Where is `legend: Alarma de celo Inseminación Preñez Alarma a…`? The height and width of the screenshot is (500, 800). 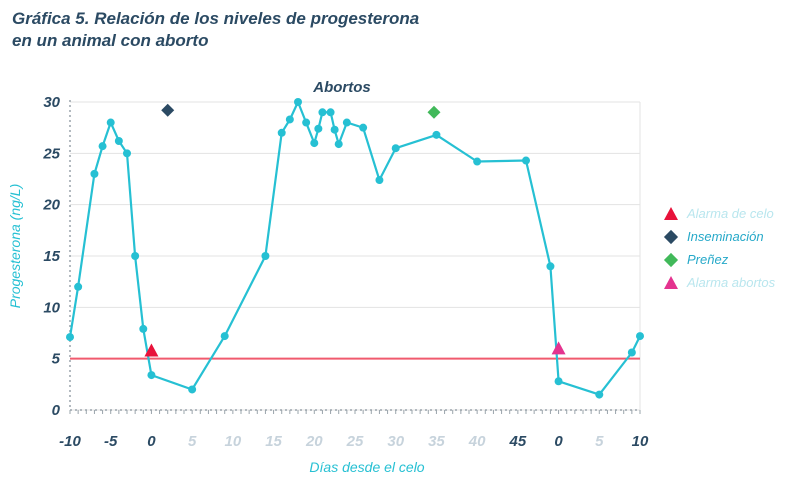 legend: Alarma de celo Inseminación Preñez Alarma a… is located at coordinates (718, 248).